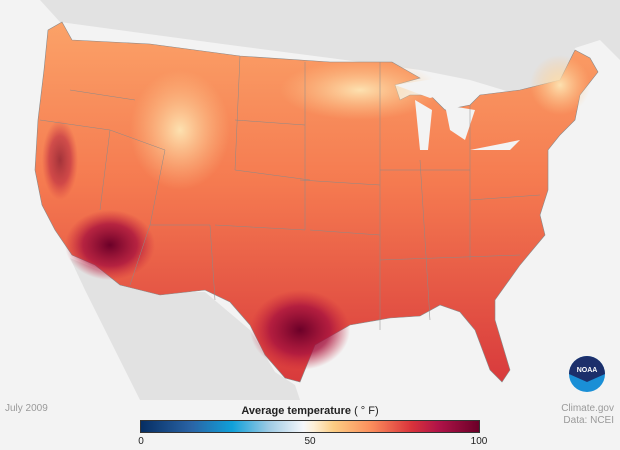 Image resolution: width=620 pixels, height=450 pixels. I want to click on svg-text: NOAA, so click(587, 370).